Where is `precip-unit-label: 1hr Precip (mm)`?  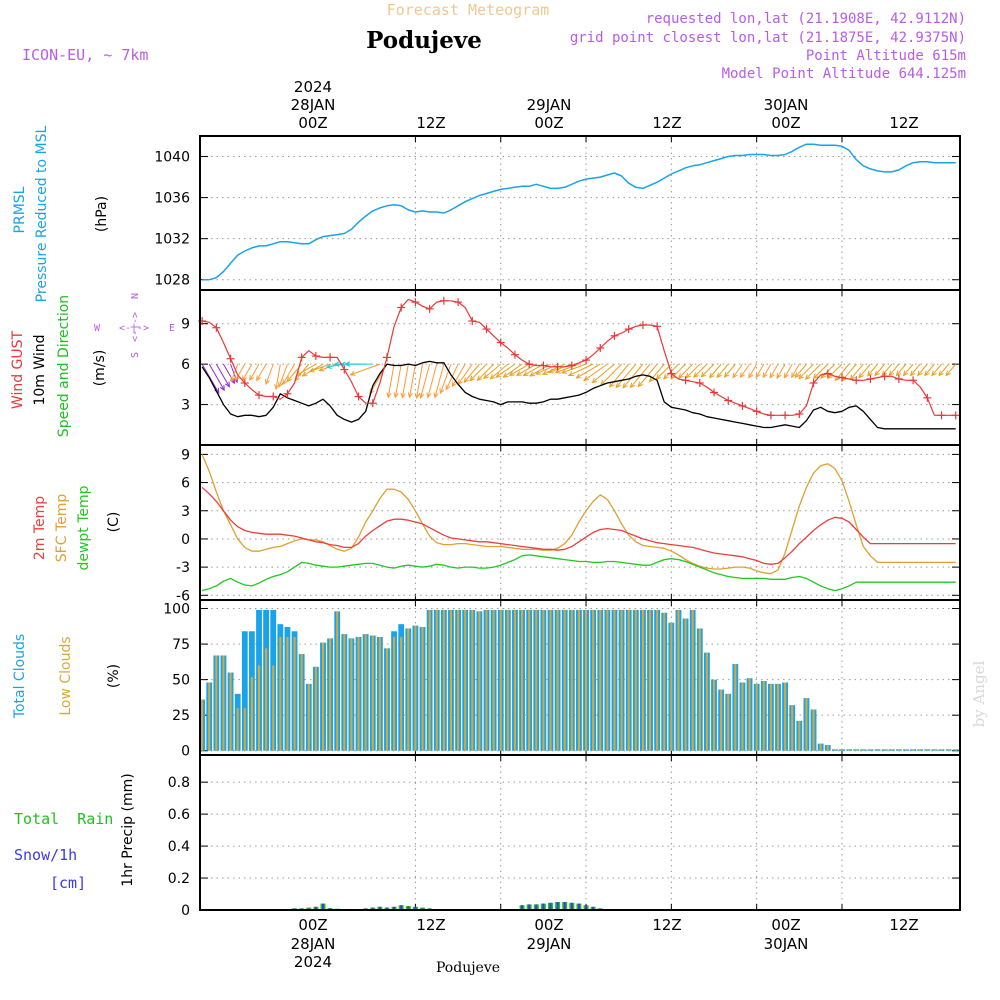 precip-unit-label: 1hr Precip (mm) is located at coordinates (128, 829).